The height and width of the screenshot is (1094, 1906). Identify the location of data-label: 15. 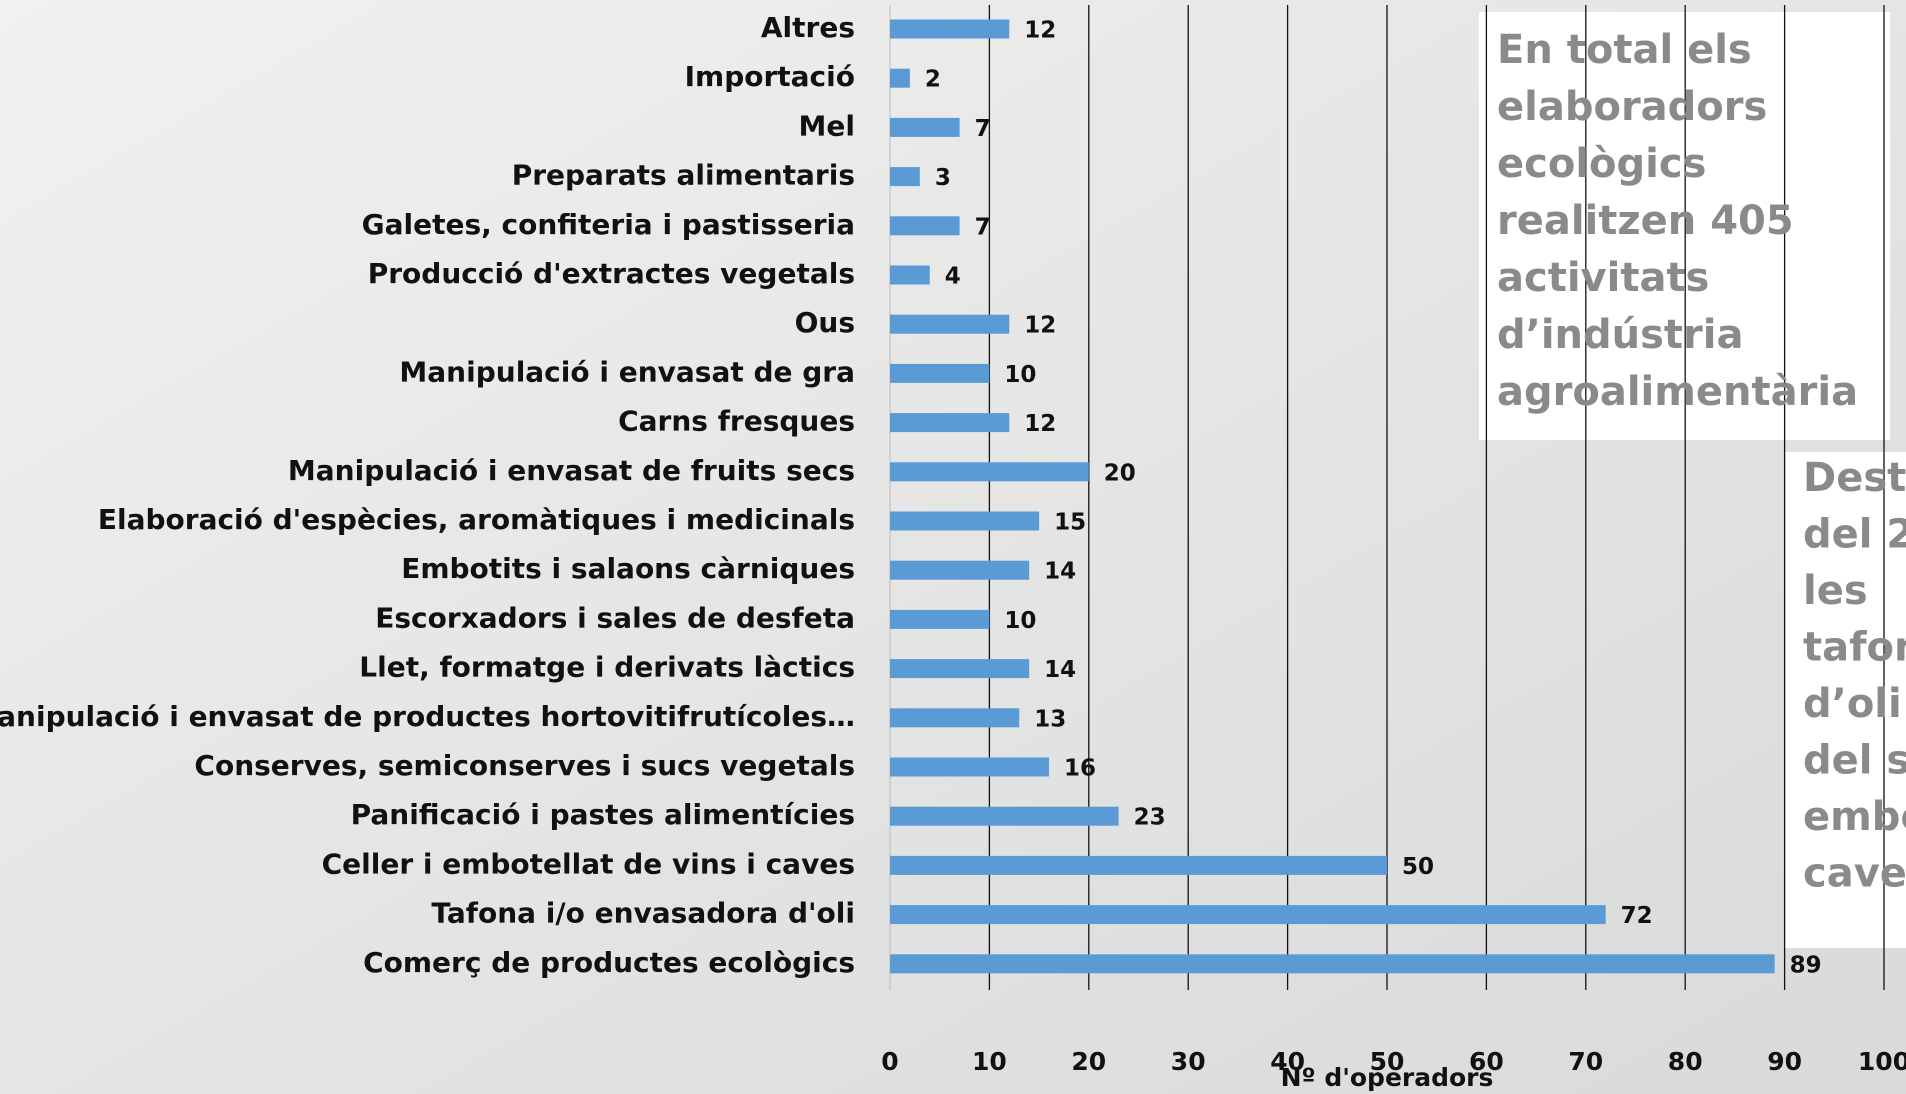
(1070, 523).